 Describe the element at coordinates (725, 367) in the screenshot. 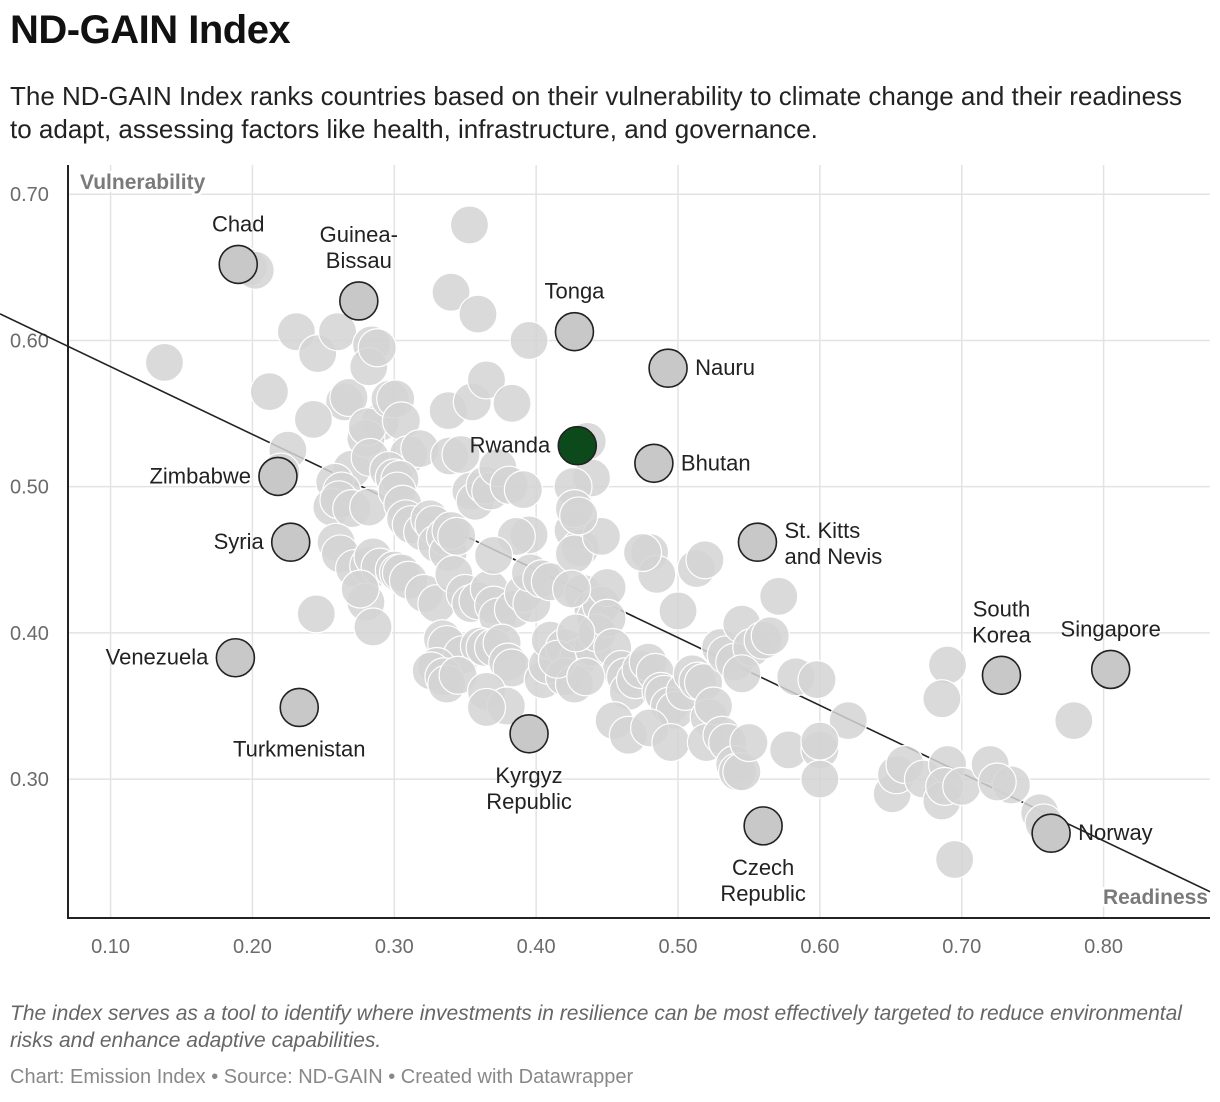

I see `country-label: Nauru` at that location.